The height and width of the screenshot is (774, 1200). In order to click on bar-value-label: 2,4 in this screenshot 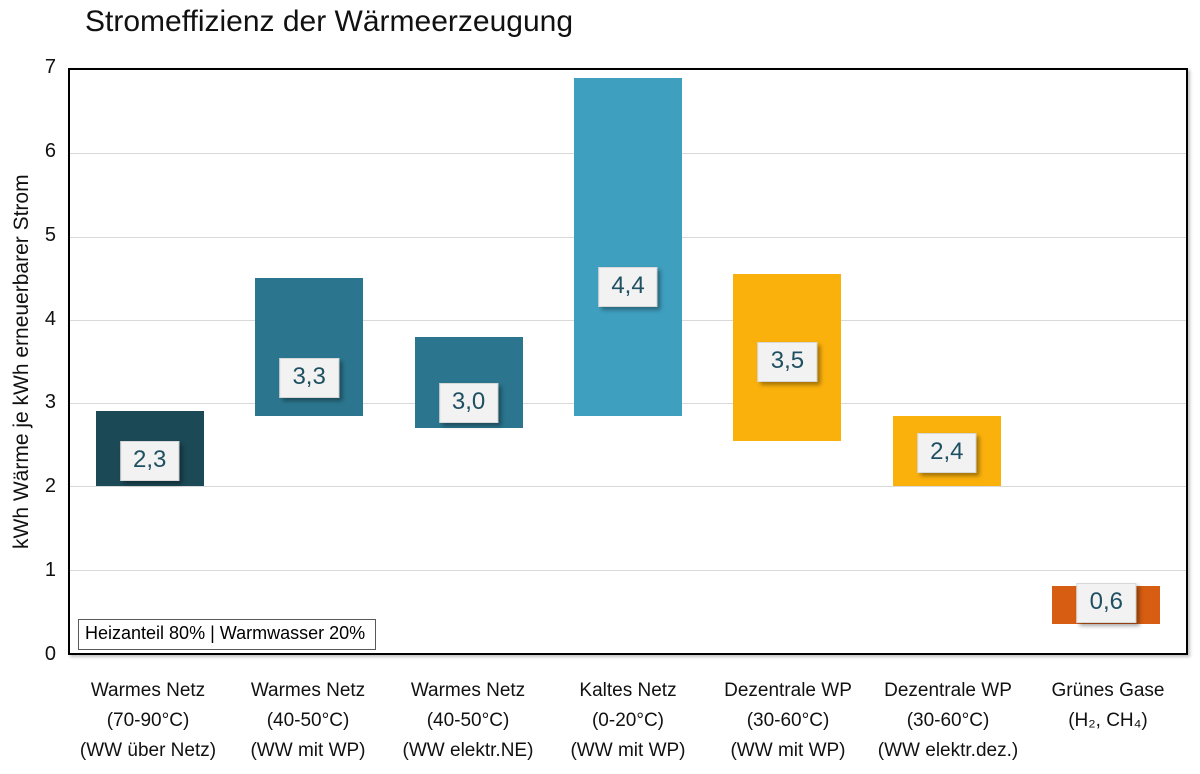, I will do `click(947, 453)`.